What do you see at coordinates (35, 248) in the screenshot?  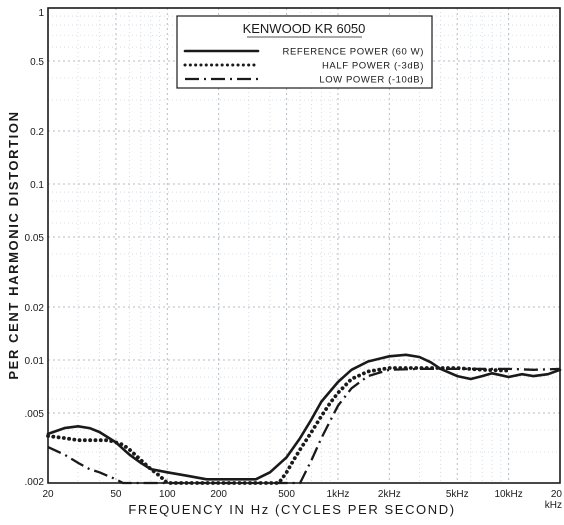 I see `y-tick-labels: 1 0.5 0.2 0.1 0.05 0.02 0.01 .005 .002` at bounding box center [35, 248].